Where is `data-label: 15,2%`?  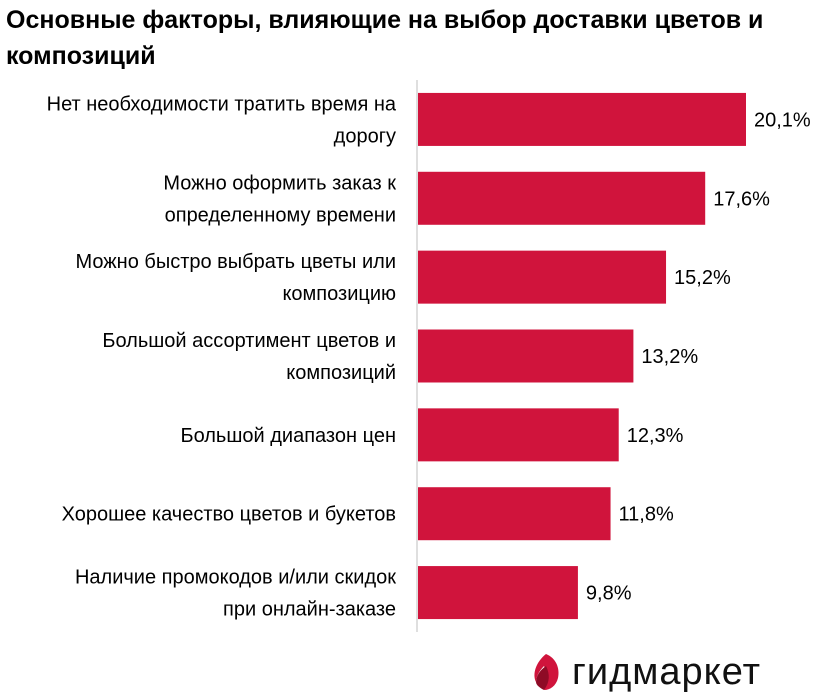
data-label: 15,2% is located at coordinates (702, 278).